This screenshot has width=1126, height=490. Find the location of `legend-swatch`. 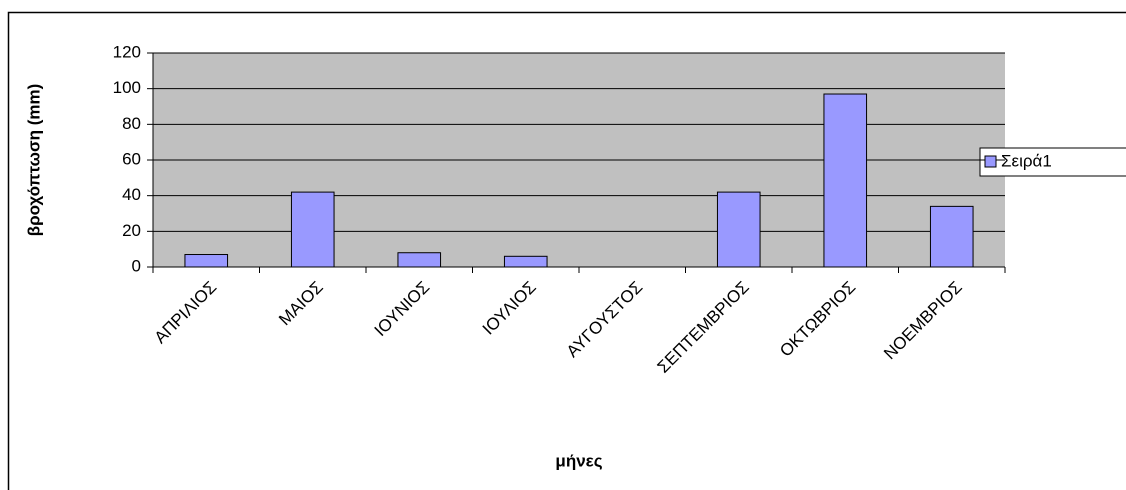

legend-swatch is located at coordinates (990, 161).